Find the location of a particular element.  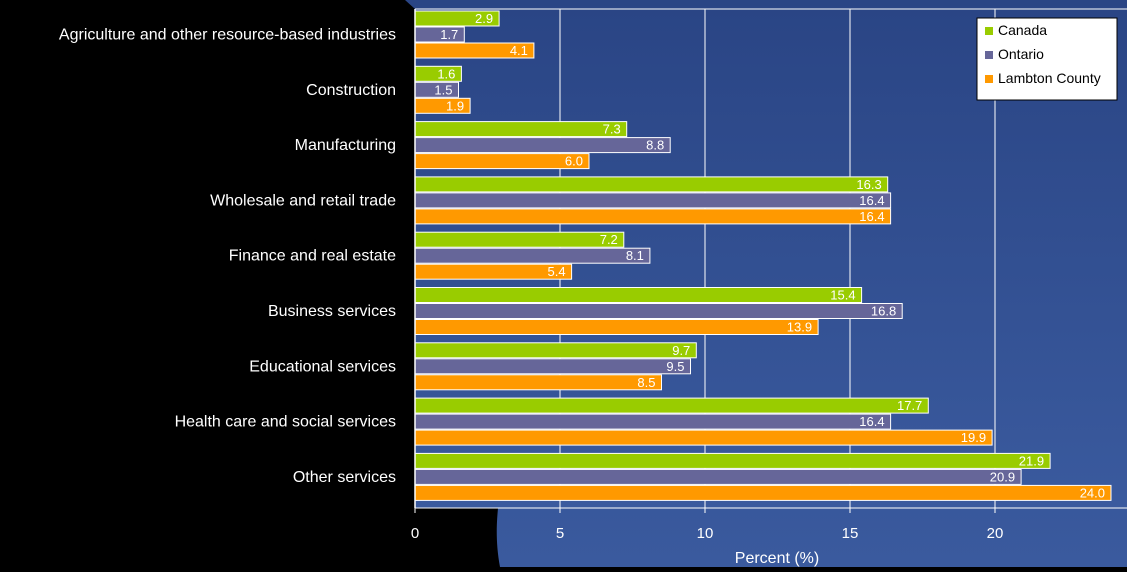

value-label: 20.9 is located at coordinates (1002, 476).